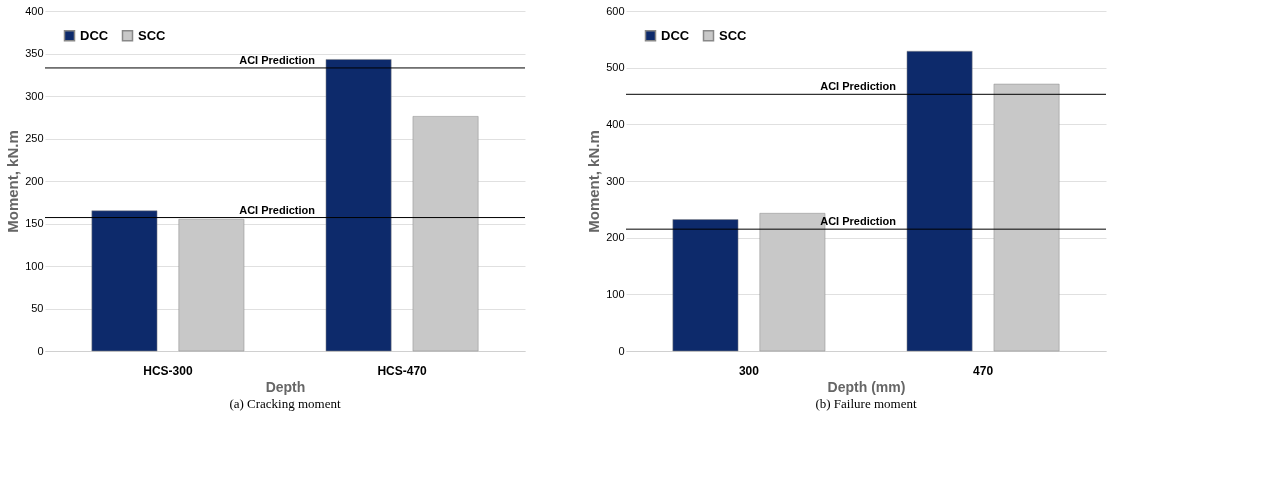 Image resolution: width=1285 pixels, height=487 pixels. I want to click on y-tick-label: 350, so click(34, 53).